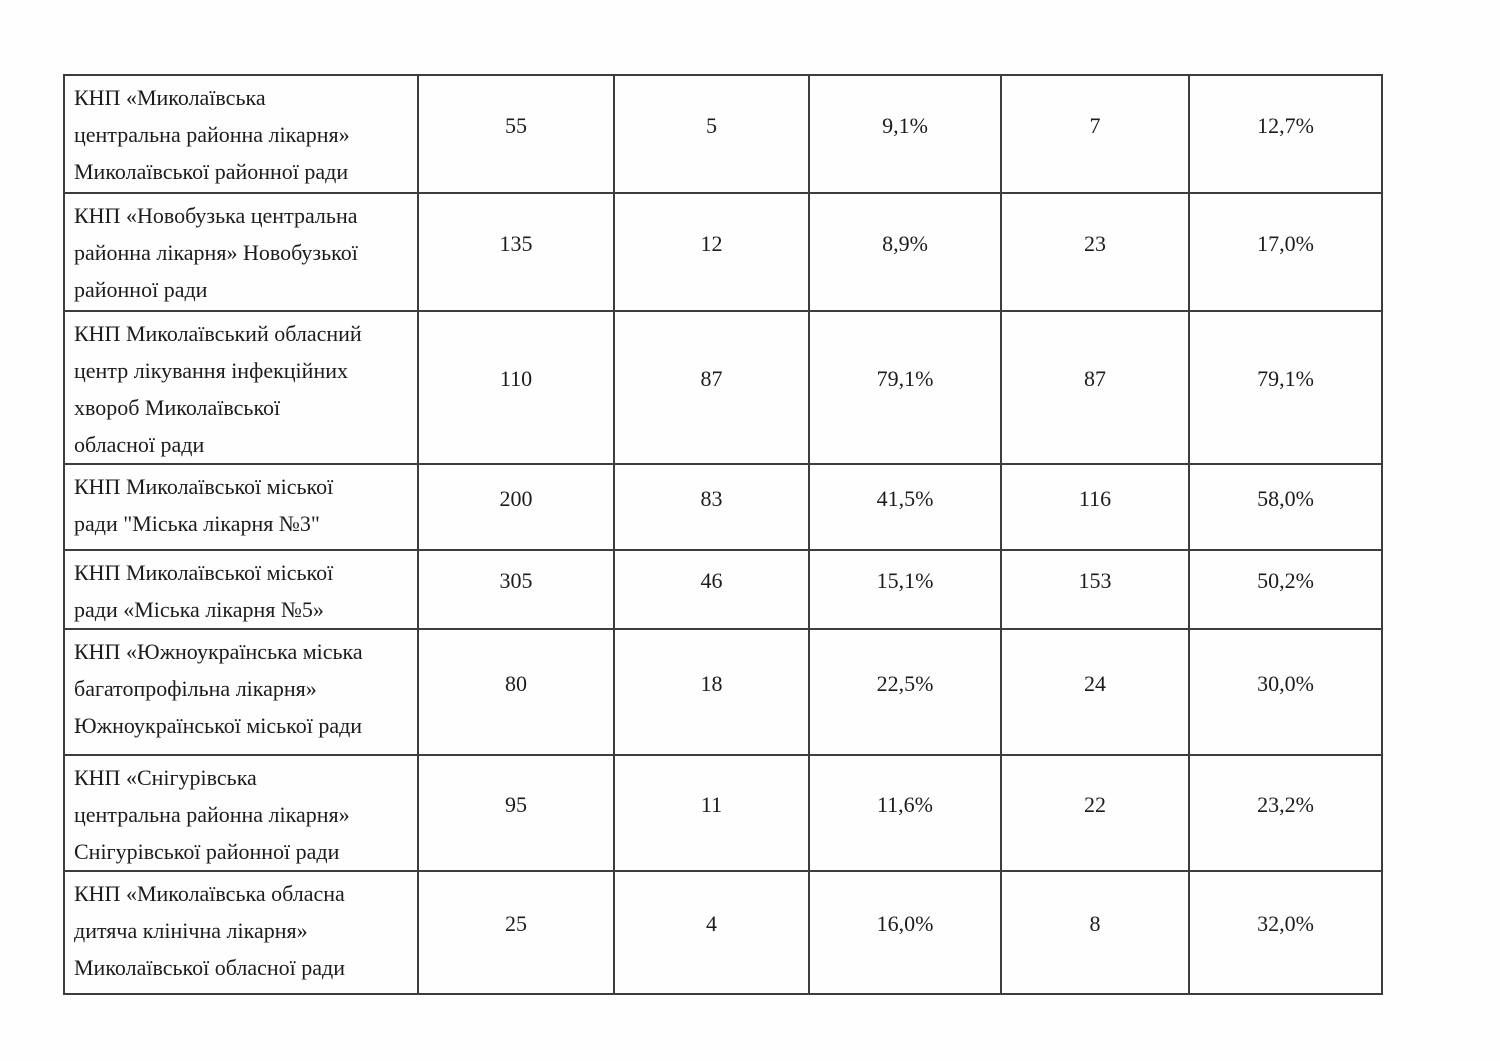 This screenshot has width=1500, height=1061. What do you see at coordinates (1095, 252) in the screenshot?
I see `value-cell: 23` at bounding box center [1095, 252].